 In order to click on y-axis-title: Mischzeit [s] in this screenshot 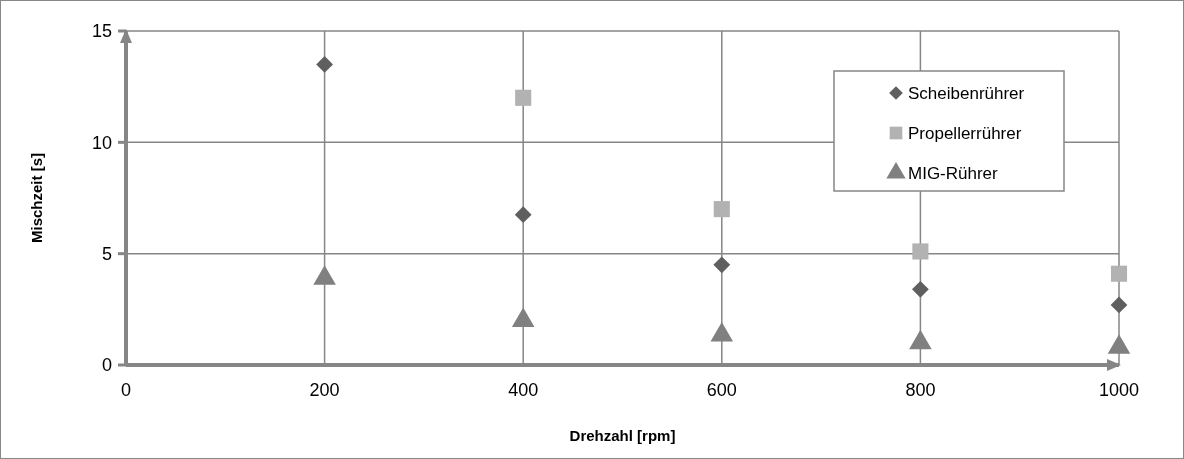, I will do `click(36, 198)`.